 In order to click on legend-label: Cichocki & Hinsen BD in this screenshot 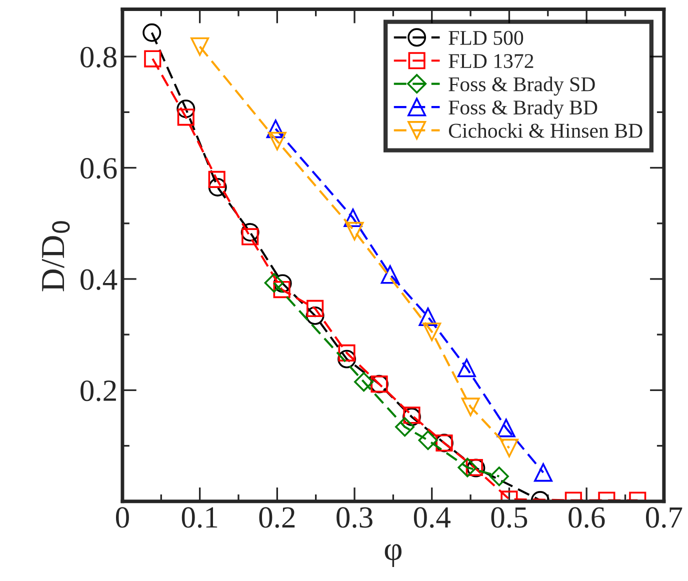, I will do `click(545, 130)`.